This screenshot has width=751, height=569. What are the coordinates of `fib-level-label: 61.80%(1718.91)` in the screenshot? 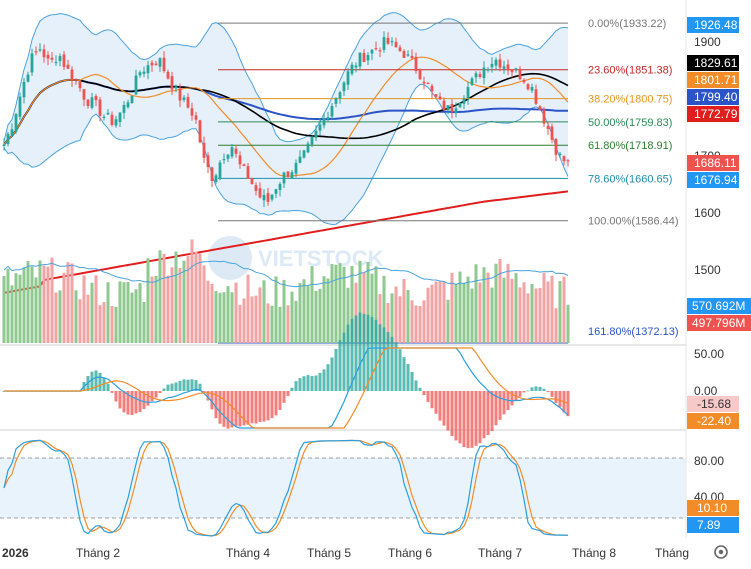 It's located at (630, 146).